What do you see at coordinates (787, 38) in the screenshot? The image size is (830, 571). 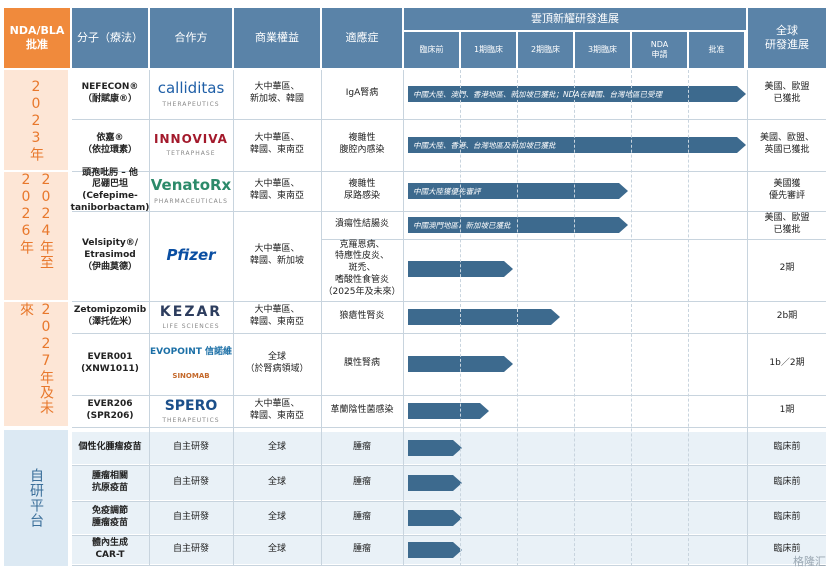 I see `header-global-progress: 全球 研發進展` at bounding box center [787, 38].